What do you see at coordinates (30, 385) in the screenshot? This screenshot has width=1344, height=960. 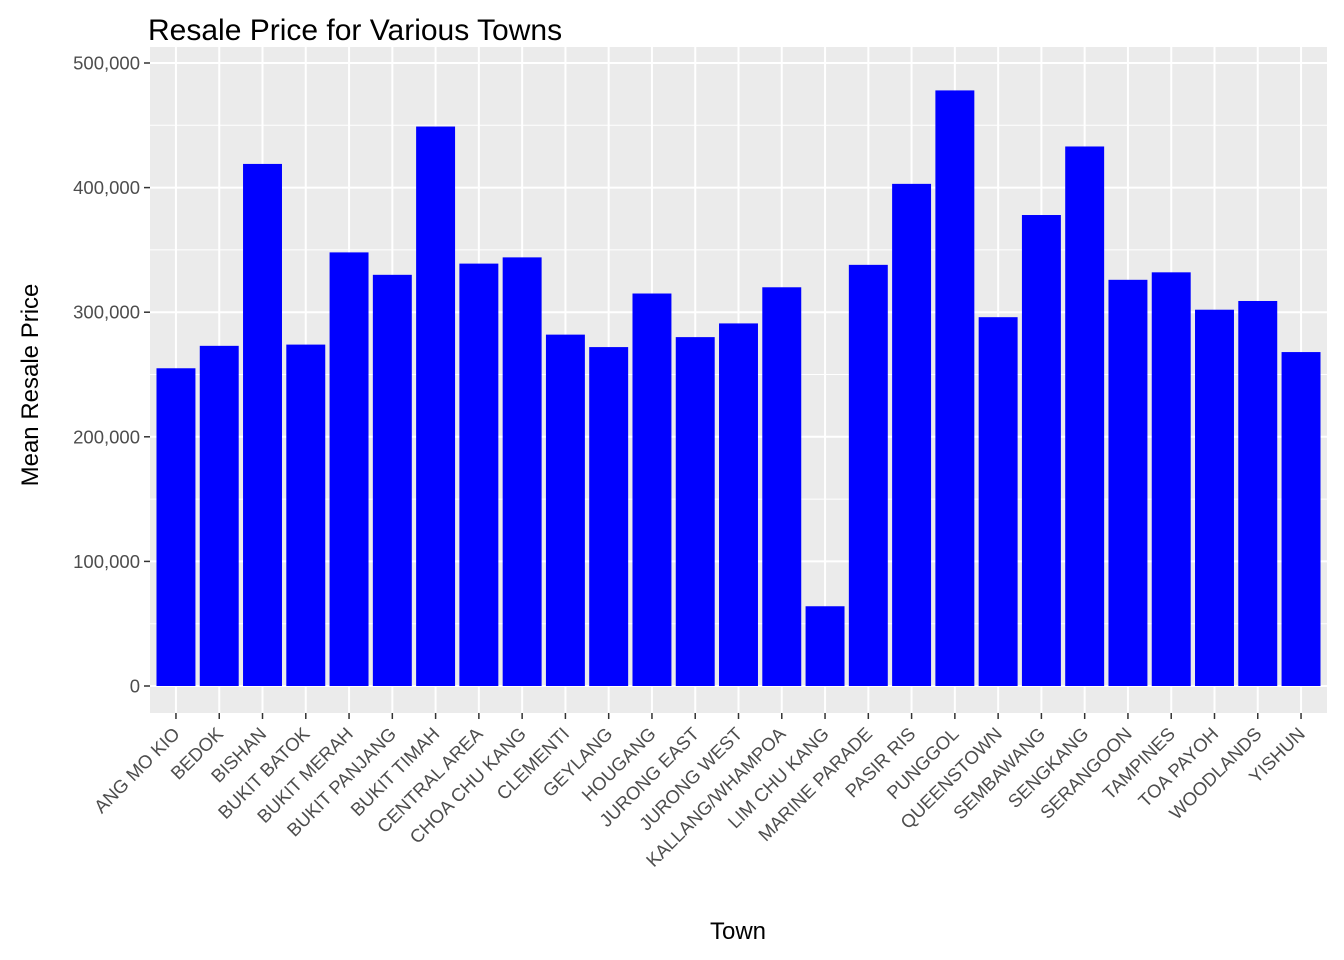 I see `y-axis-title: Mean Resale Price` at bounding box center [30, 385].